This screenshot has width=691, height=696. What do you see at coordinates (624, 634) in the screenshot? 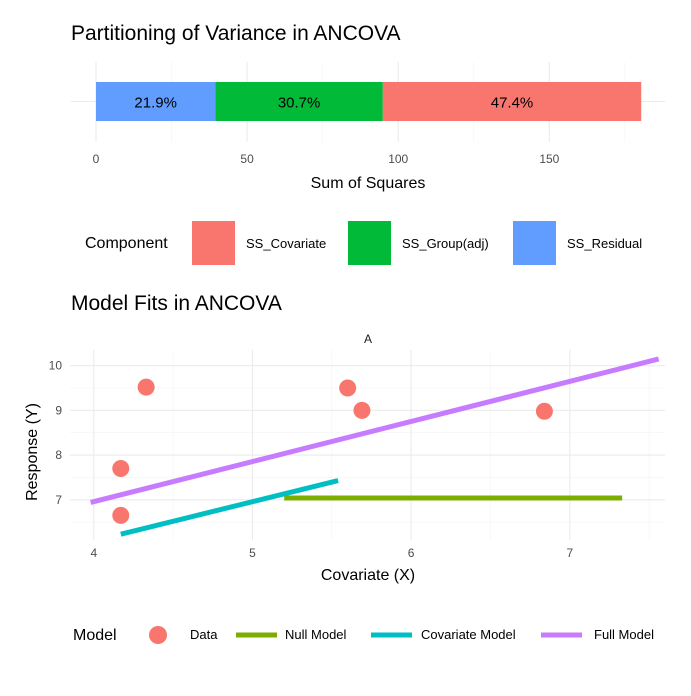
I see `fit-legend-label-full-model: Full Model` at bounding box center [624, 634].